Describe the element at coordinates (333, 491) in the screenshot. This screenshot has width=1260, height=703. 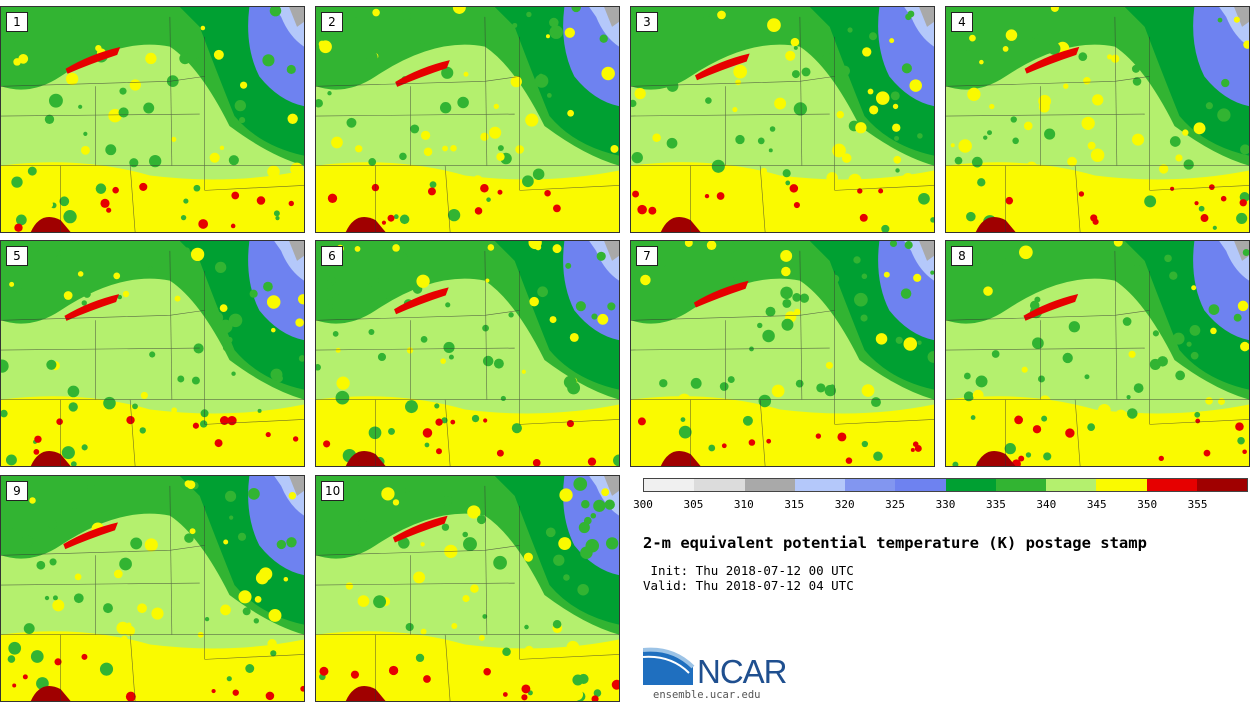
I see `member-number-label: 10` at that location.